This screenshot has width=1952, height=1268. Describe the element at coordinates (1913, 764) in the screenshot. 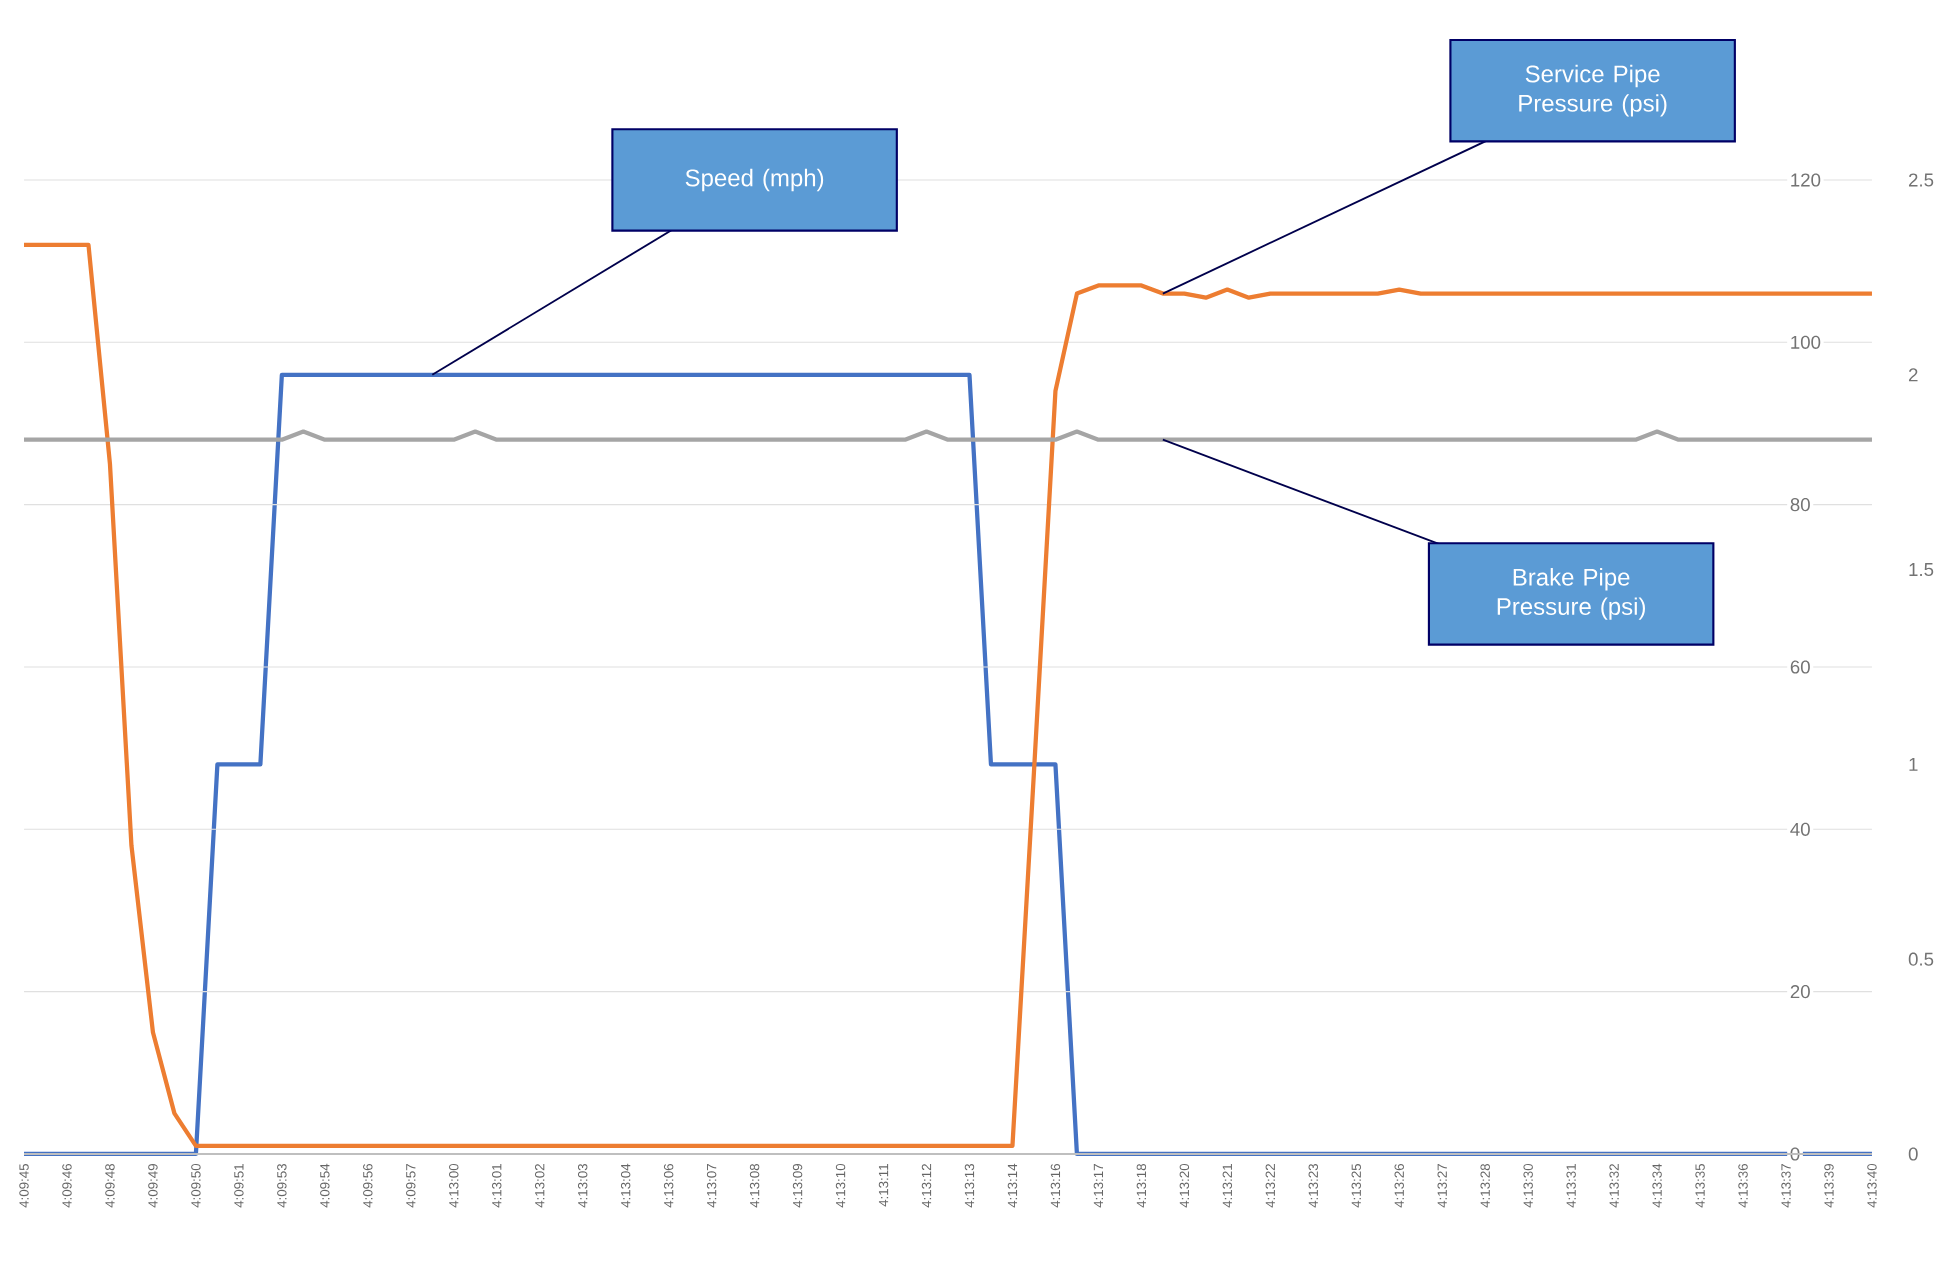

I see `y2-tick-label: 1` at that location.